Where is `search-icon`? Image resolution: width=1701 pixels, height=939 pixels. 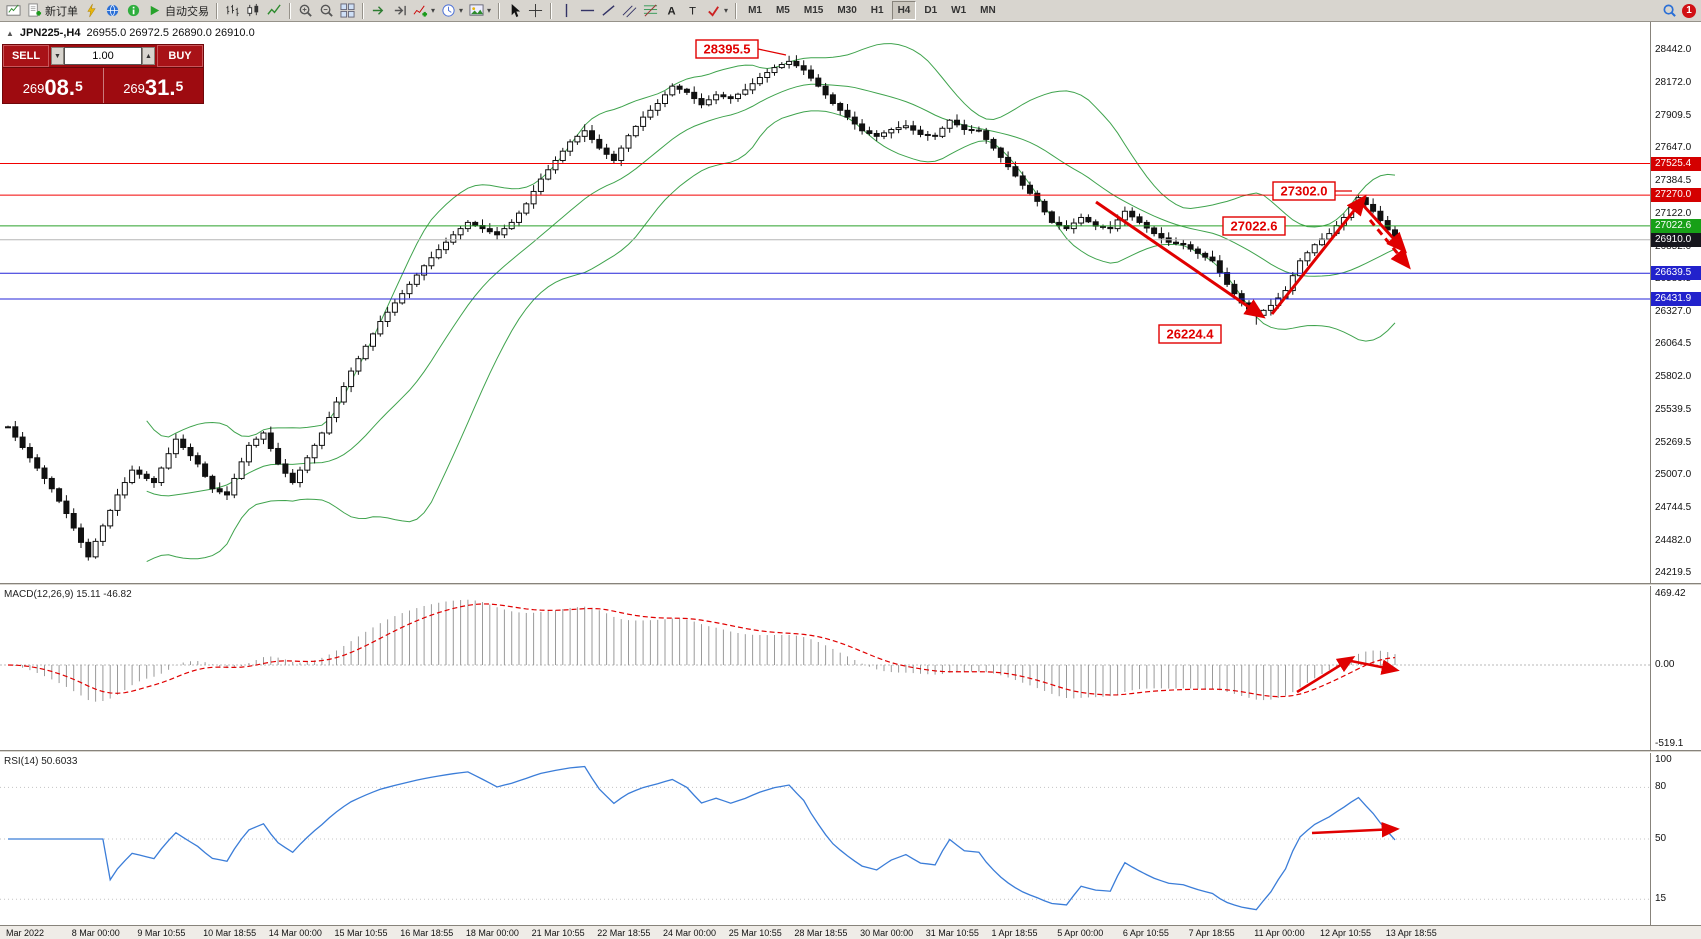 search-icon is located at coordinates (1669, 10).